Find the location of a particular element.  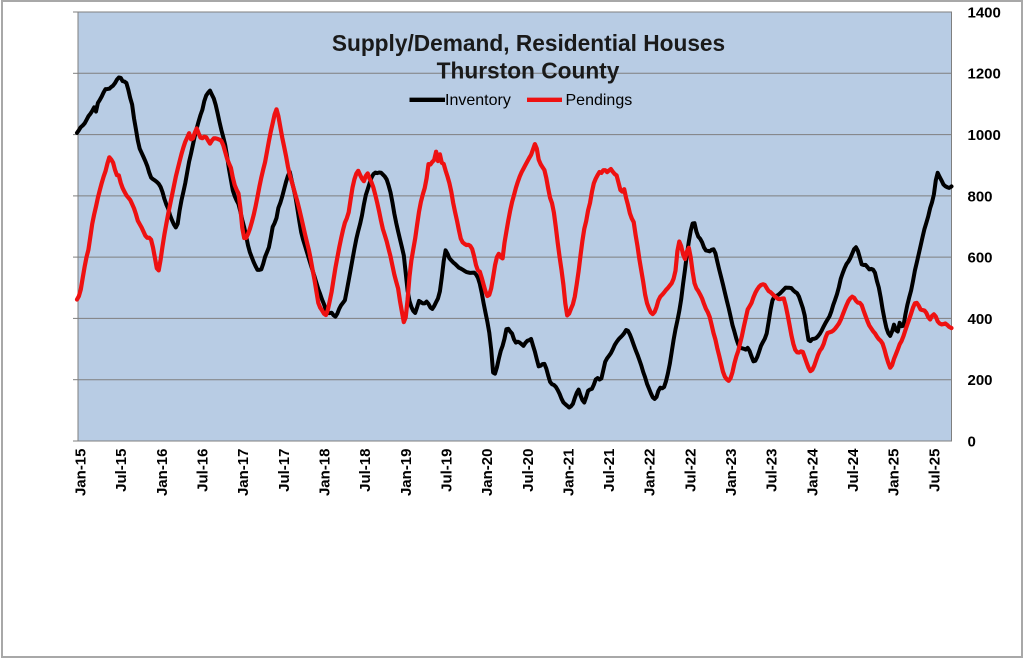

svg-text: Jul-17 is located at coordinates (284, 470).